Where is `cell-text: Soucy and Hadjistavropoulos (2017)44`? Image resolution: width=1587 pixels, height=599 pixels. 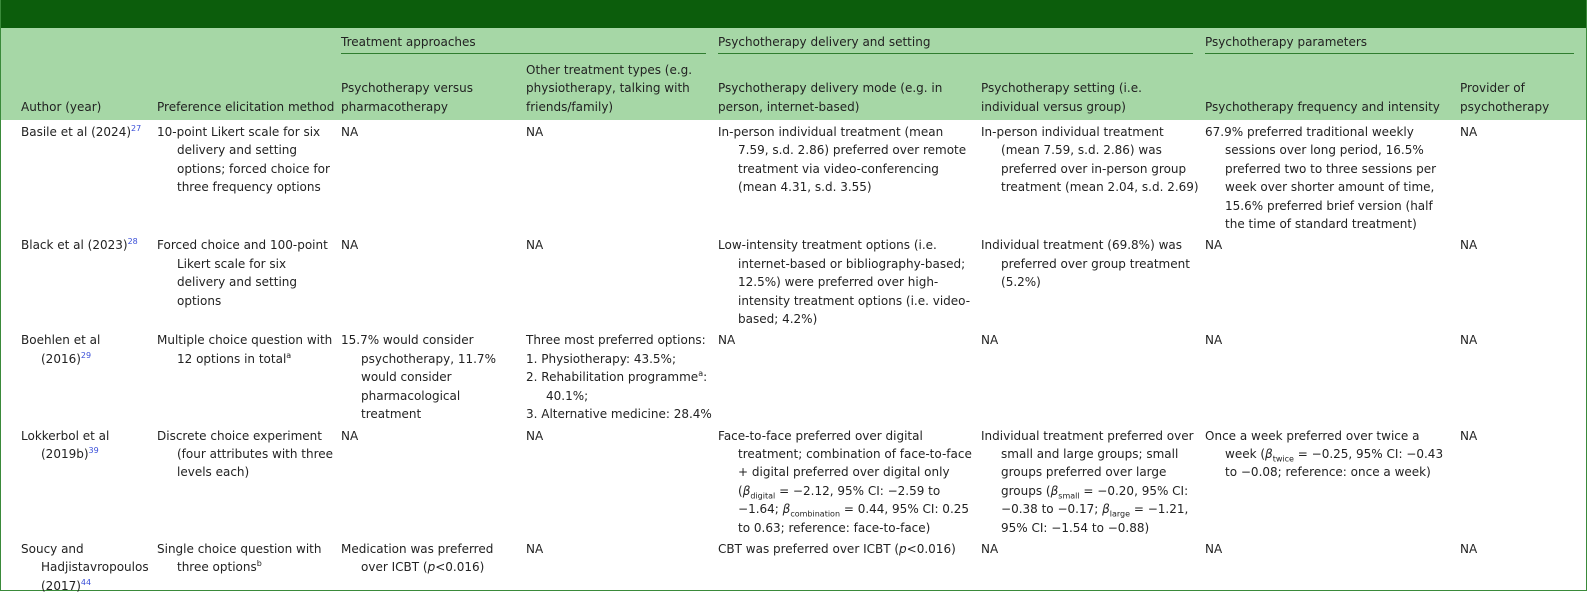
cell-text: Soucy and Hadjistavropoulos (2017)44 is located at coordinates (86, 567).